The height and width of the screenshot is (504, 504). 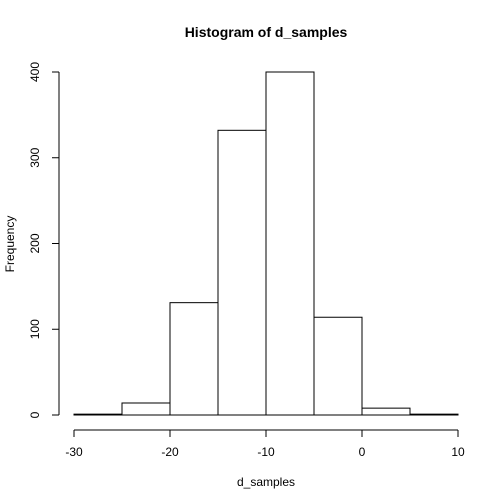 I want to click on y-axis-label: Frequency, so click(x=10, y=244).